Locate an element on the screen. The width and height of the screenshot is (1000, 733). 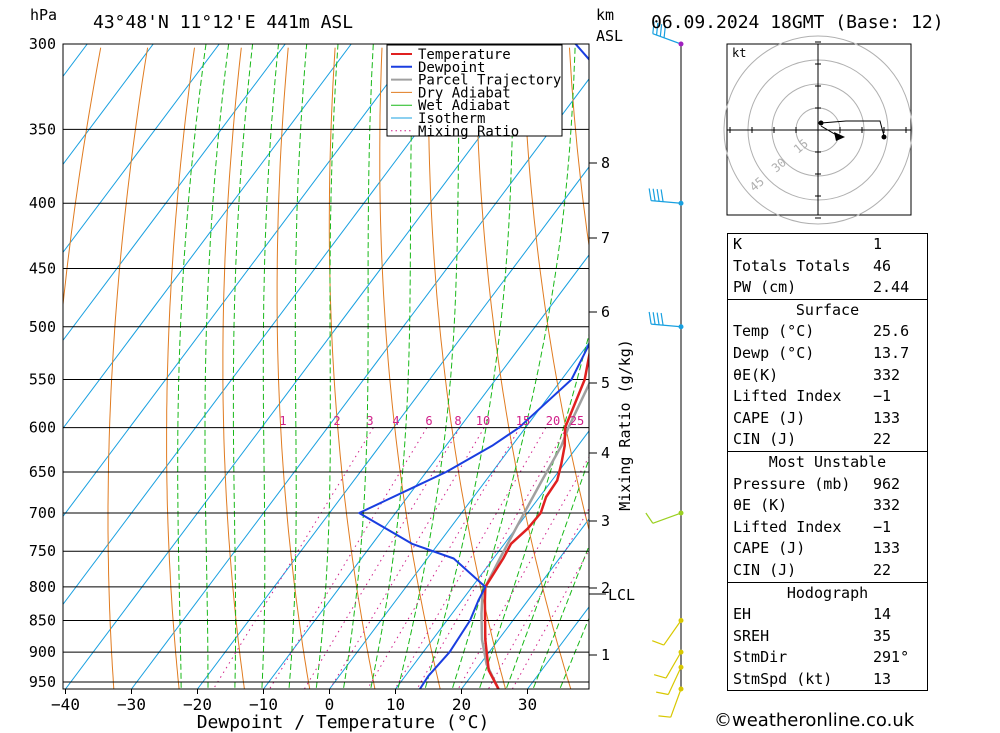
pressure-tick-label: 600 is located at coordinates (42, 428).